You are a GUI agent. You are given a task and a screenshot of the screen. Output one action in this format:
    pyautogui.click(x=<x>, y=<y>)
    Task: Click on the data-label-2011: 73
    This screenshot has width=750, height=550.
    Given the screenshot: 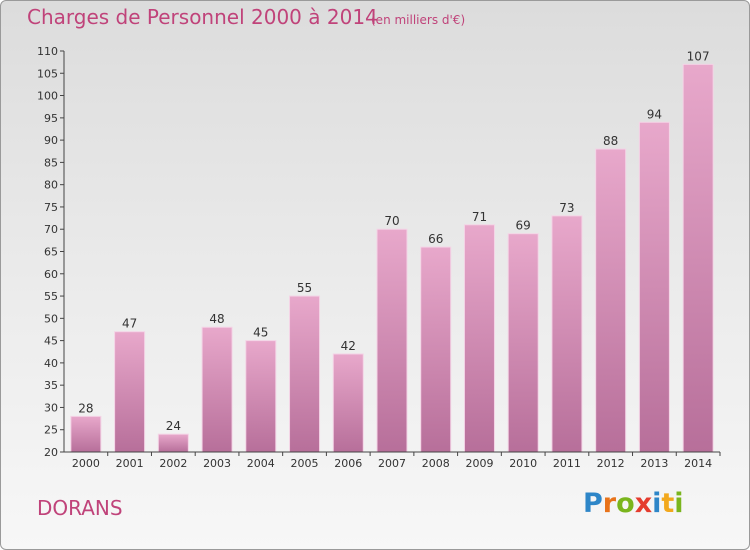 What is the action you would take?
    pyautogui.click(x=566, y=208)
    